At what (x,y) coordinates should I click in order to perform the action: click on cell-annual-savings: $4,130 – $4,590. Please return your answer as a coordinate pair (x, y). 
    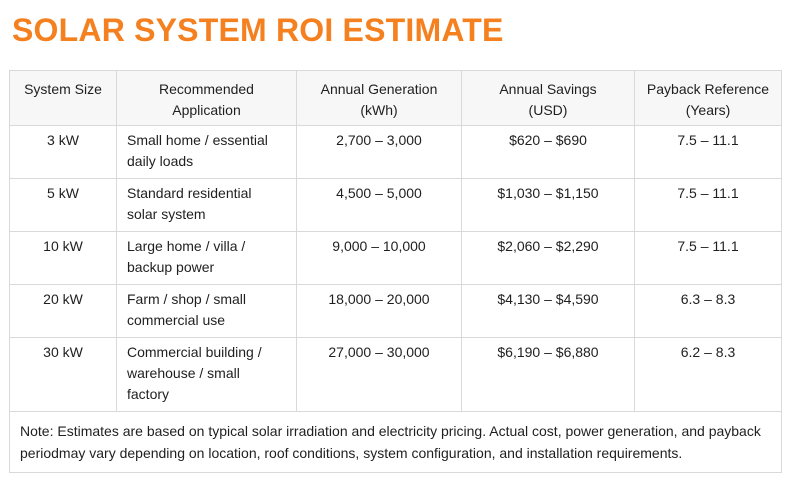
    Looking at the image, I should click on (548, 311).